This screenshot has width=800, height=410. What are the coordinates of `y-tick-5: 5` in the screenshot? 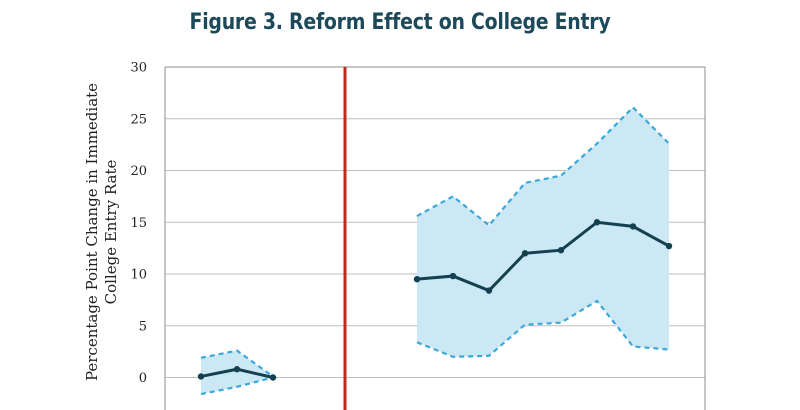 It's located at (143, 326).